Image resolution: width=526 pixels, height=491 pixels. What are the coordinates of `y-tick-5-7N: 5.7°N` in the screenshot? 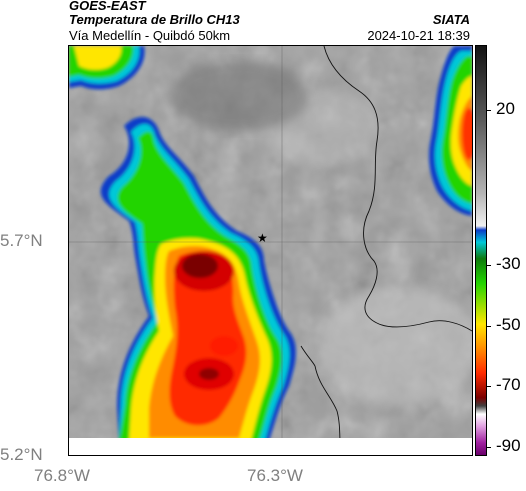 It's located at (21, 240).